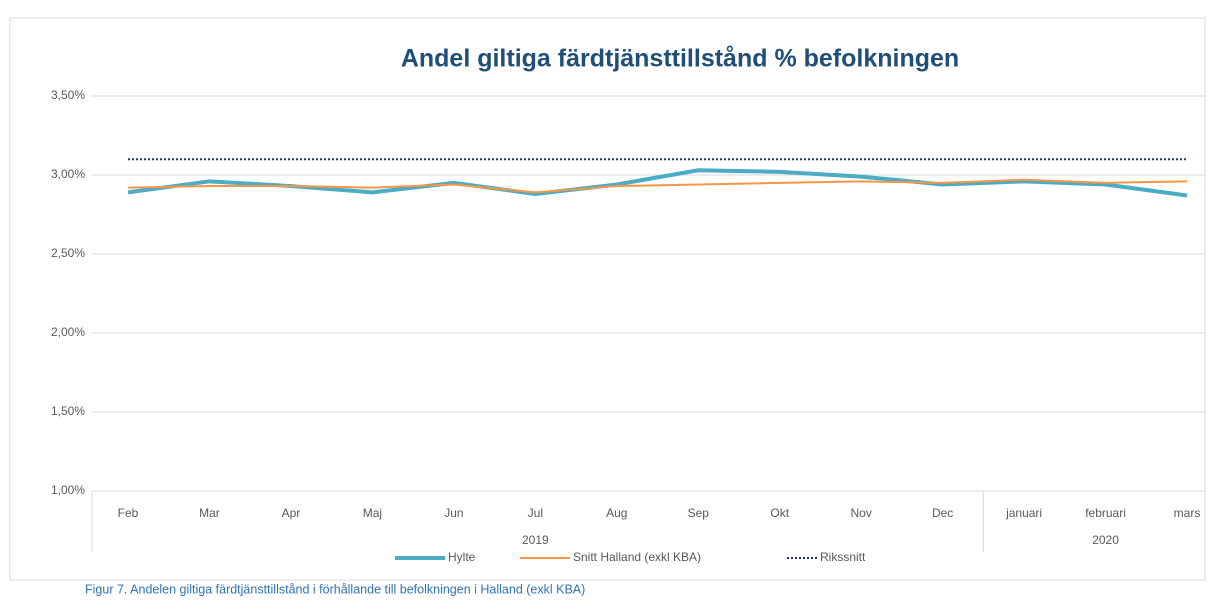  What do you see at coordinates (453, 513) in the screenshot?
I see `x-tick-label: Jun` at bounding box center [453, 513].